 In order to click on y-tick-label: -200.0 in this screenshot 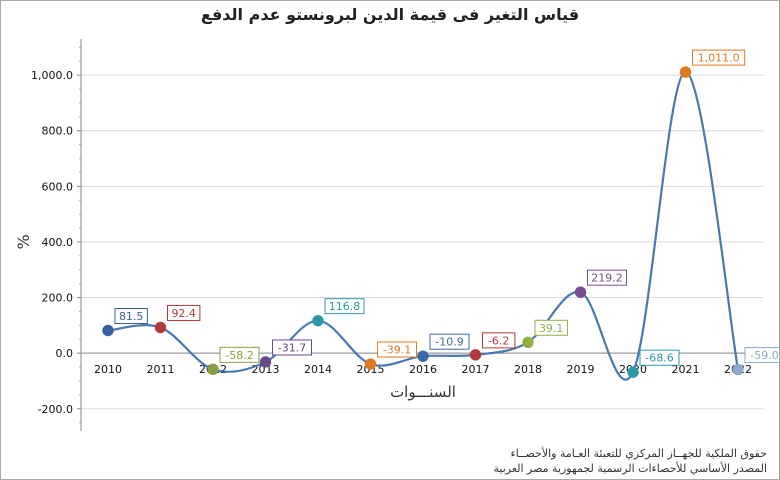, I will do `click(55, 409)`.